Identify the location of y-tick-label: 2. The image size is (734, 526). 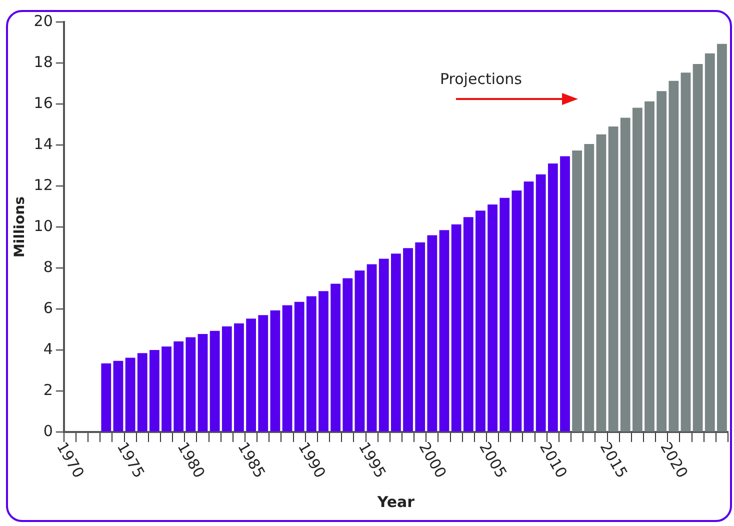
(48, 389).